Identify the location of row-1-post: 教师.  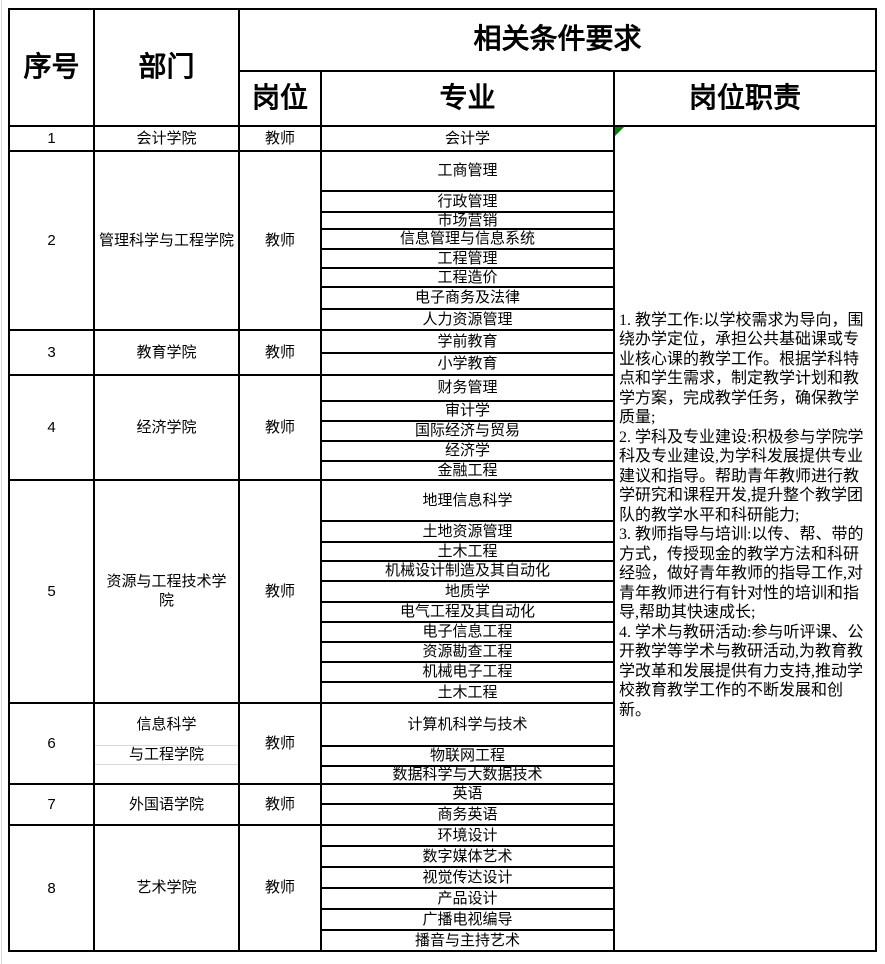
(281, 139).